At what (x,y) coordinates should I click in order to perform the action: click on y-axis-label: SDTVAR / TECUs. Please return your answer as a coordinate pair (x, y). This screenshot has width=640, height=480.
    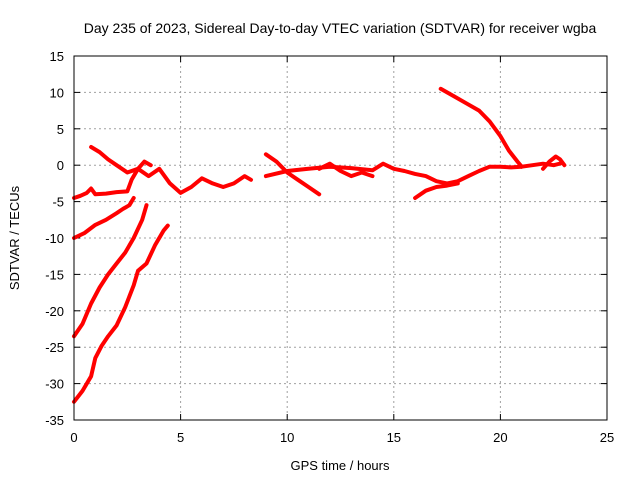
    Looking at the image, I should click on (14, 237).